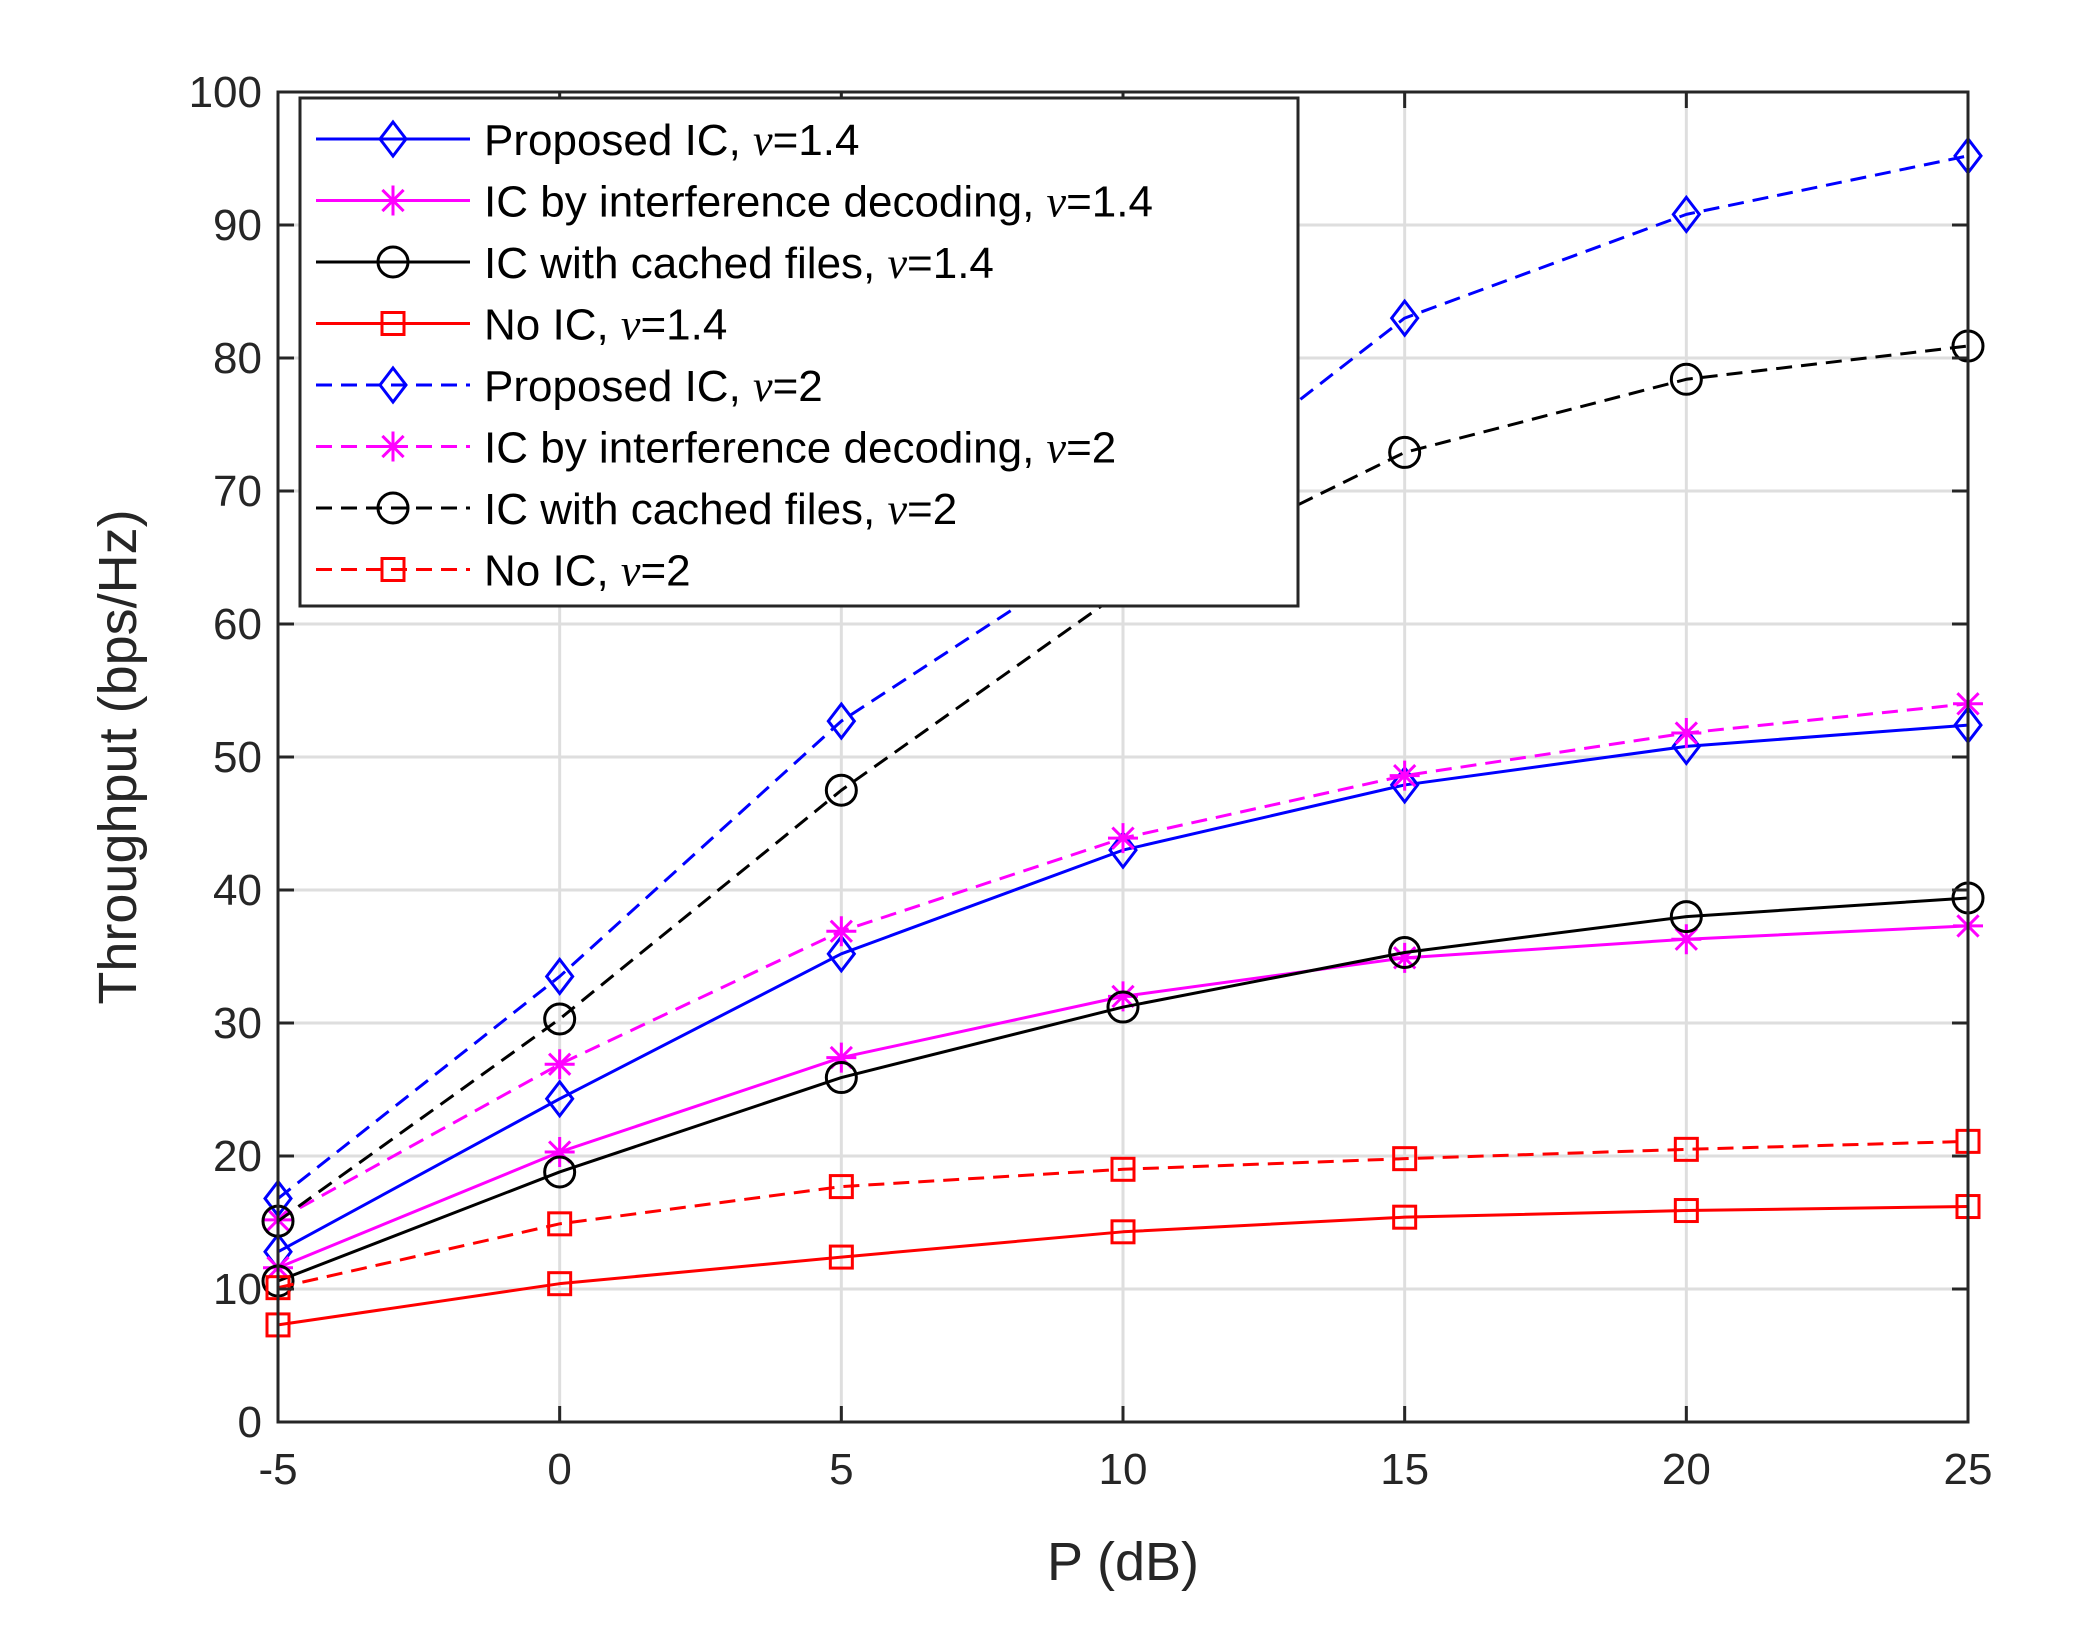  What do you see at coordinates (552, 325) in the screenshot?
I see `legend-label-text: No IC,` at bounding box center [552, 325].